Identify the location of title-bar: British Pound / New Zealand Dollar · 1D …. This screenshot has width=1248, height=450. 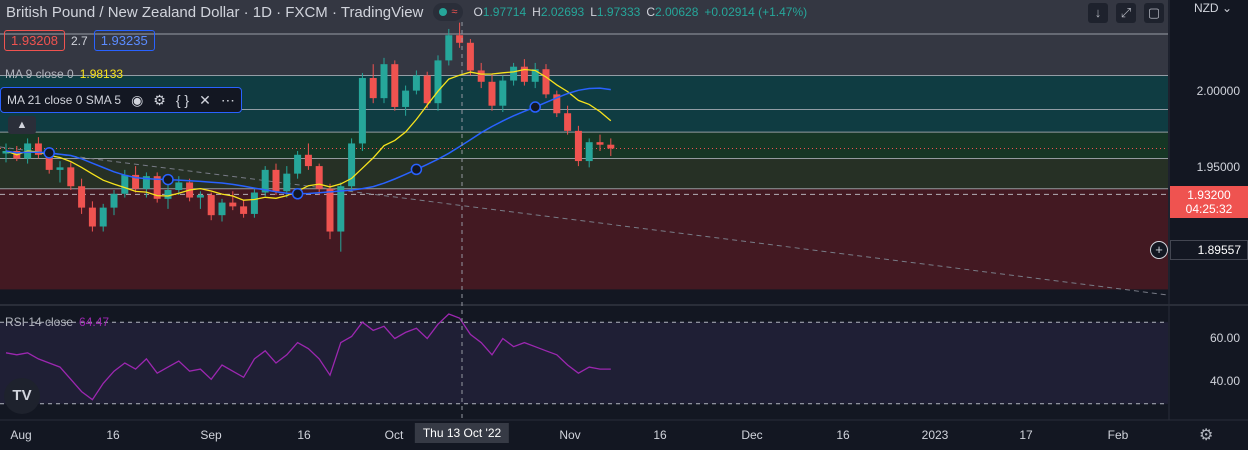
(406, 12).